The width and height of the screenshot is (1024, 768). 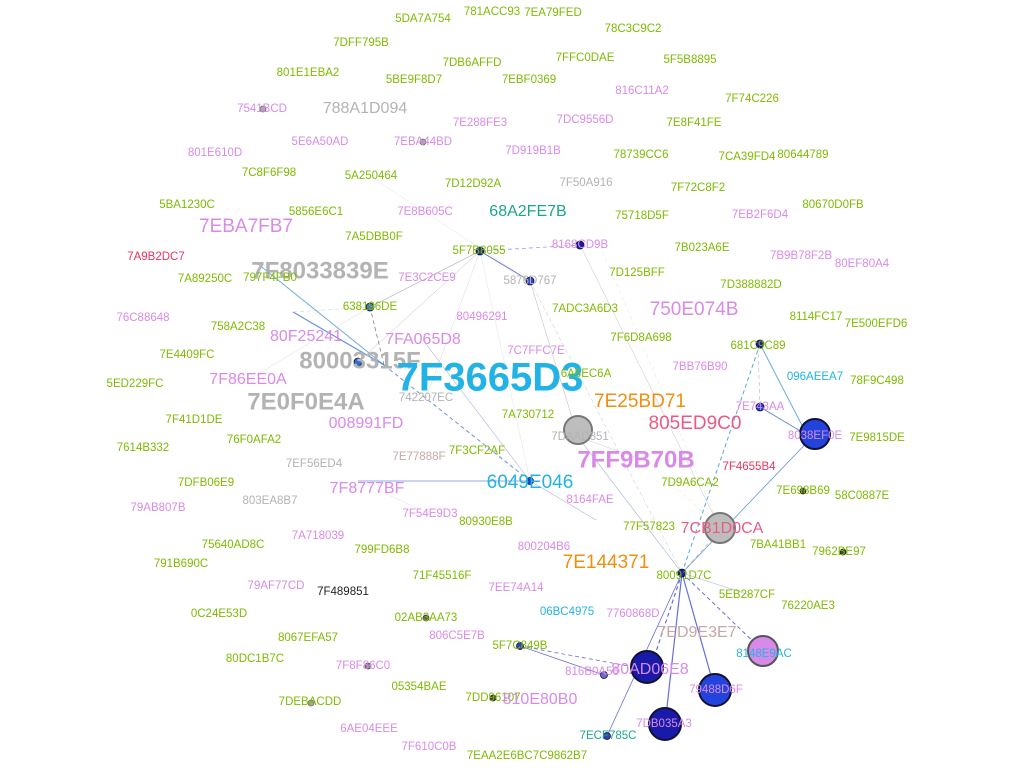 What do you see at coordinates (478, 251) in the screenshot?
I see `node-label: 5F7B8055` at bounding box center [478, 251].